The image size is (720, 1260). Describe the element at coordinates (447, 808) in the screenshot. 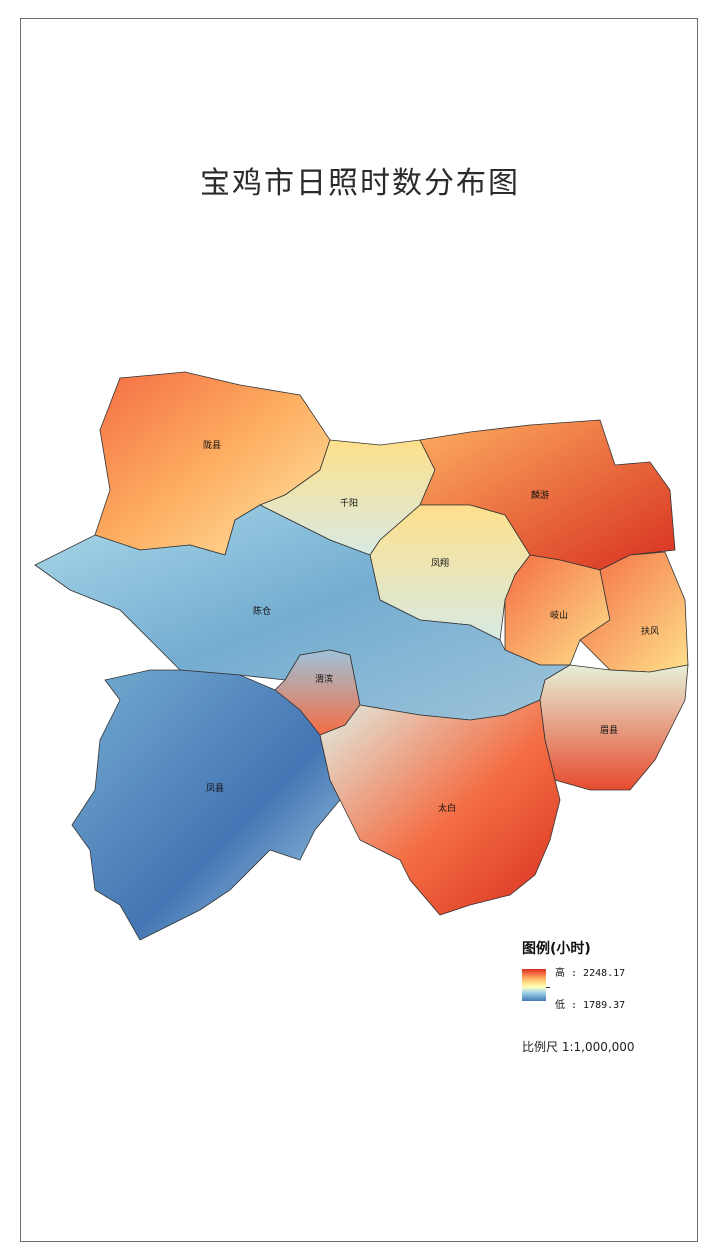

I see `county-label-taibai: 太白` at that location.